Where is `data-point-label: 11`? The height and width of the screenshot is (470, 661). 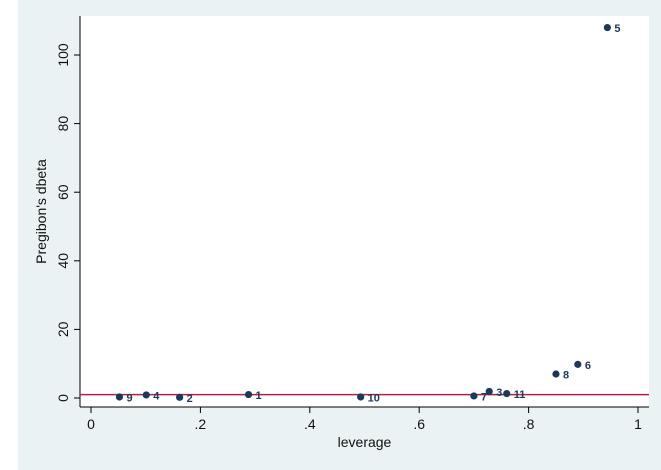 data-point-label: 11 is located at coordinates (520, 395).